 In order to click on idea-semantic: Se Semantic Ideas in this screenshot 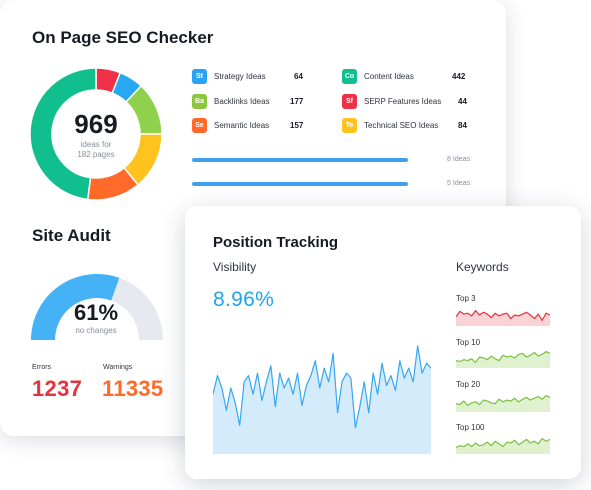, I will do `click(230, 125)`.